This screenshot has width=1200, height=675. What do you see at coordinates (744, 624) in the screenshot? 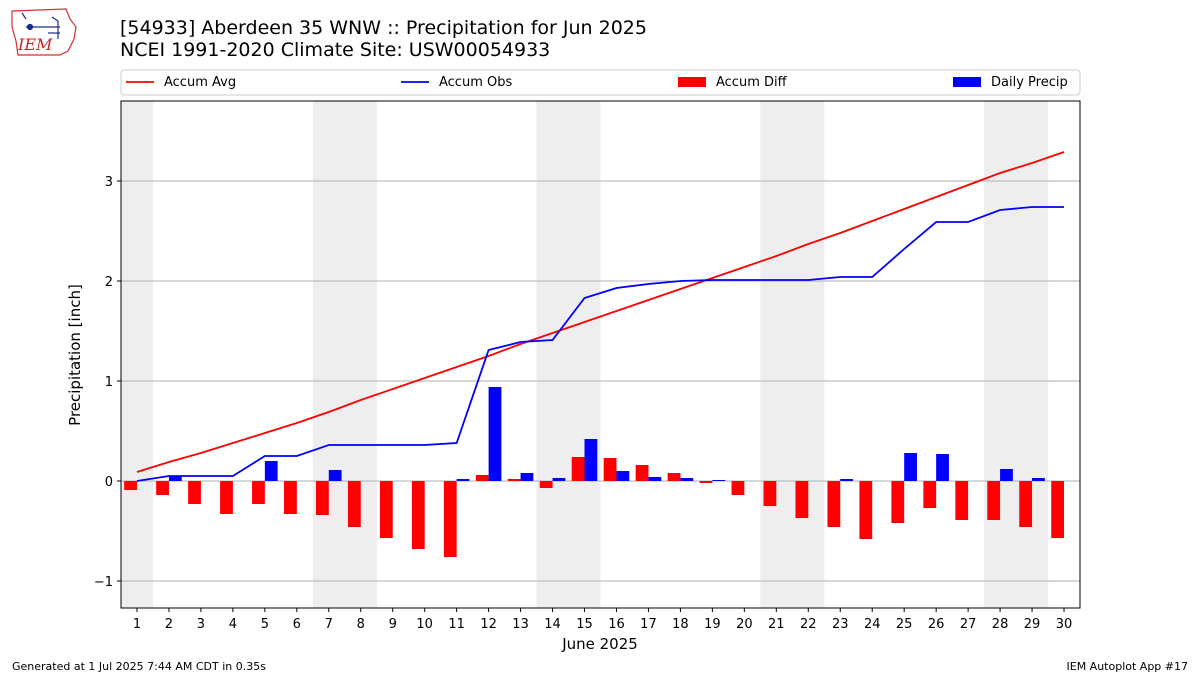
I see `x-tick-label: 20` at bounding box center [744, 624].